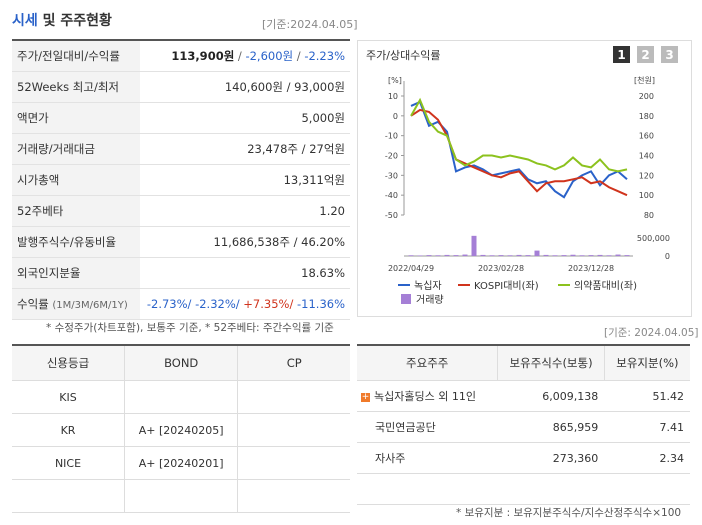 The image size is (702, 525). What do you see at coordinates (649, 215) in the screenshot?
I see `y2-tick-label: 80` at bounding box center [649, 215].